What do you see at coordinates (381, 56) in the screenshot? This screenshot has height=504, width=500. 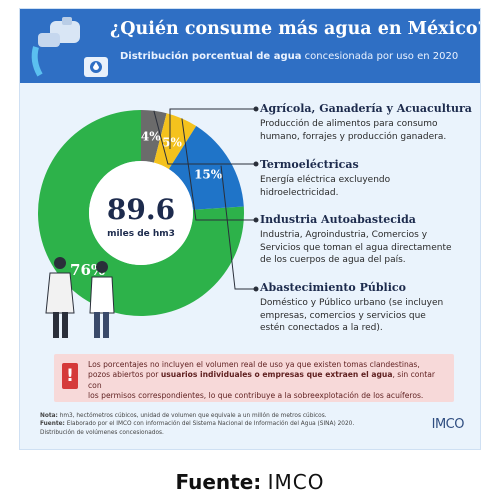 I see `subtitle-rest: concesionada por uso en 2020` at bounding box center [381, 56].